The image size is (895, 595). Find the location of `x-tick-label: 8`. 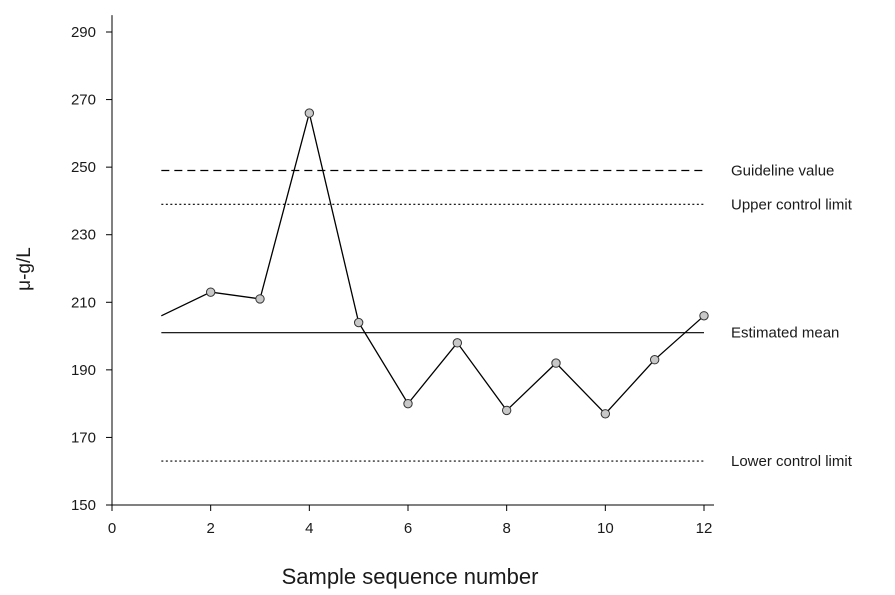

x-tick-label: 8 is located at coordinates (506, 528).